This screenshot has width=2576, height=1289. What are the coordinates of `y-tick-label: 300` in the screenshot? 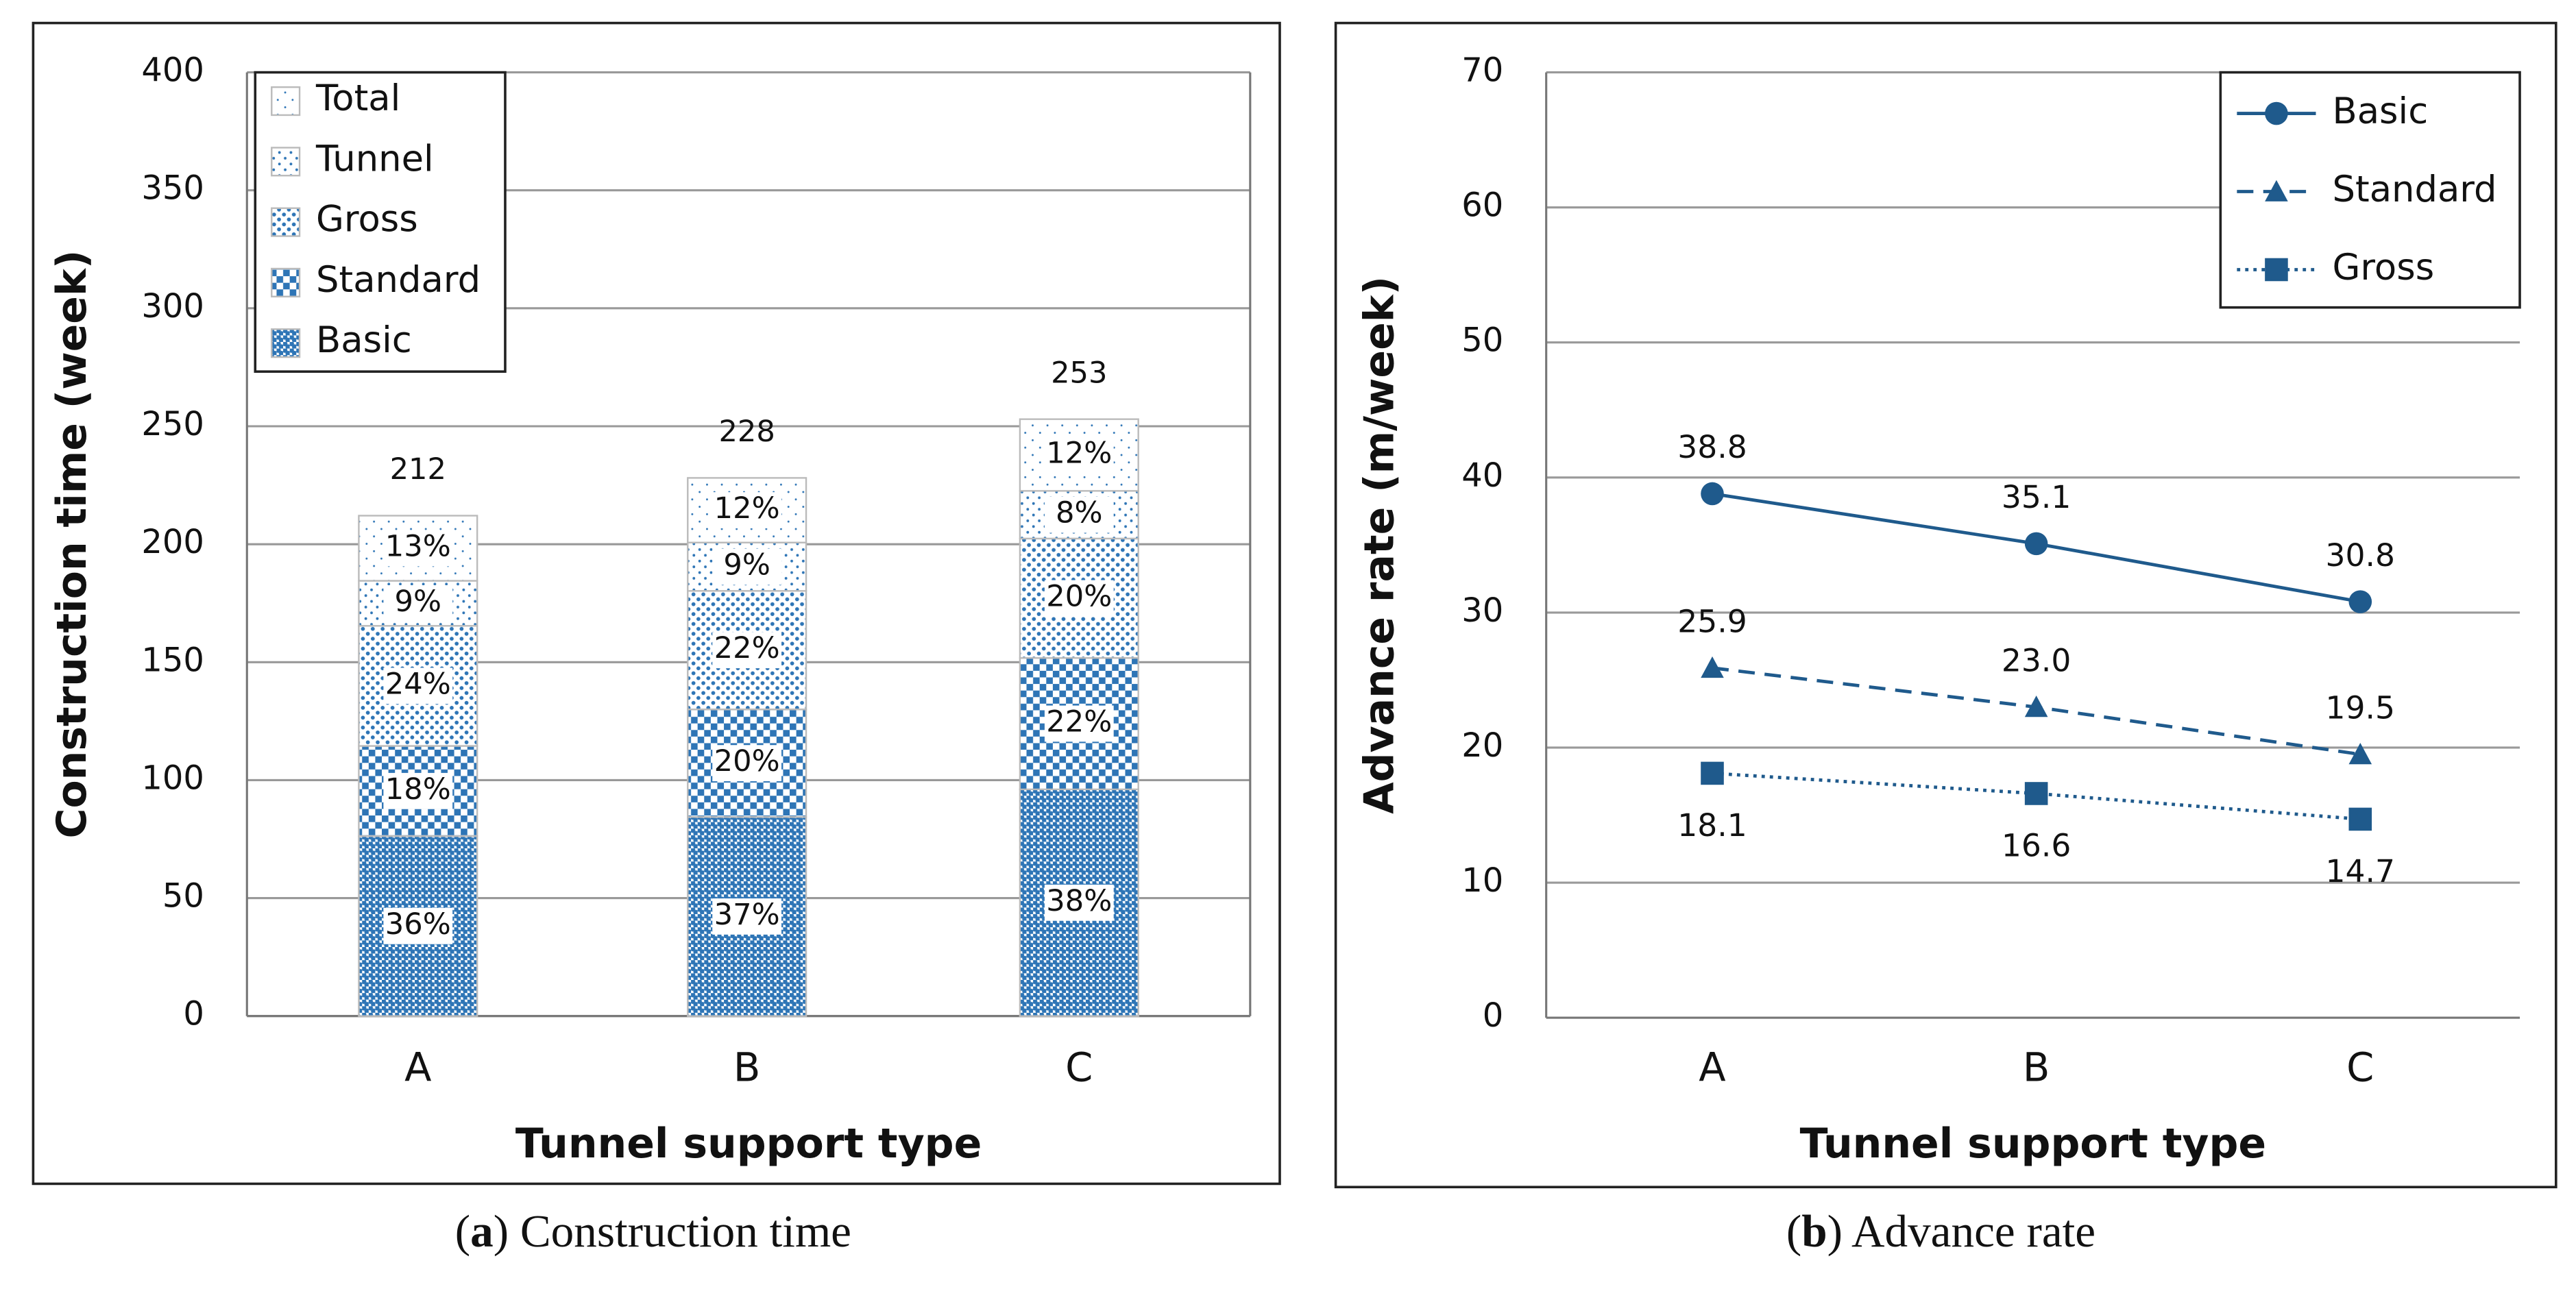 It's located at (172, 307).